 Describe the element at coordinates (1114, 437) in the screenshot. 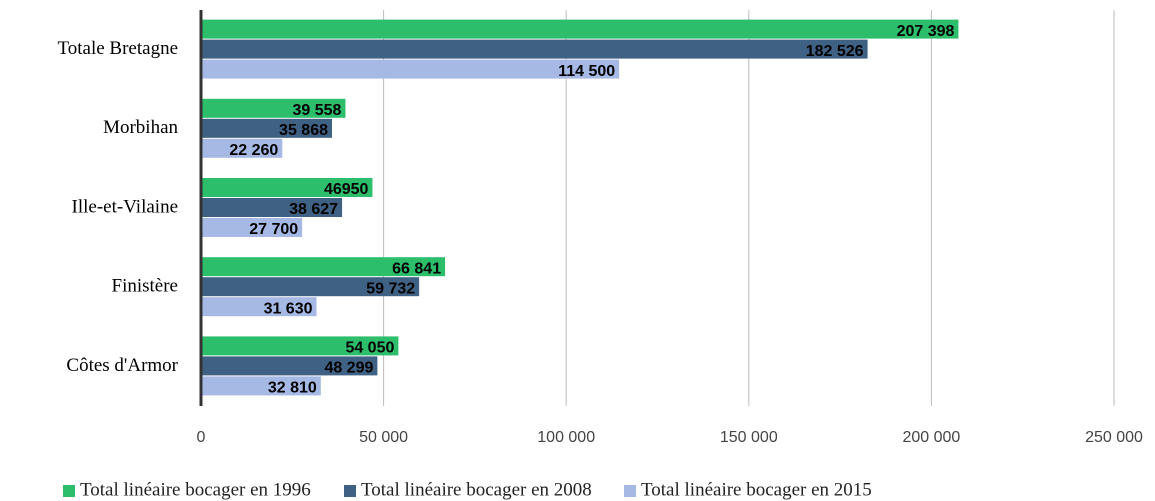

I see `x-tick-label: 250 000` at that location.